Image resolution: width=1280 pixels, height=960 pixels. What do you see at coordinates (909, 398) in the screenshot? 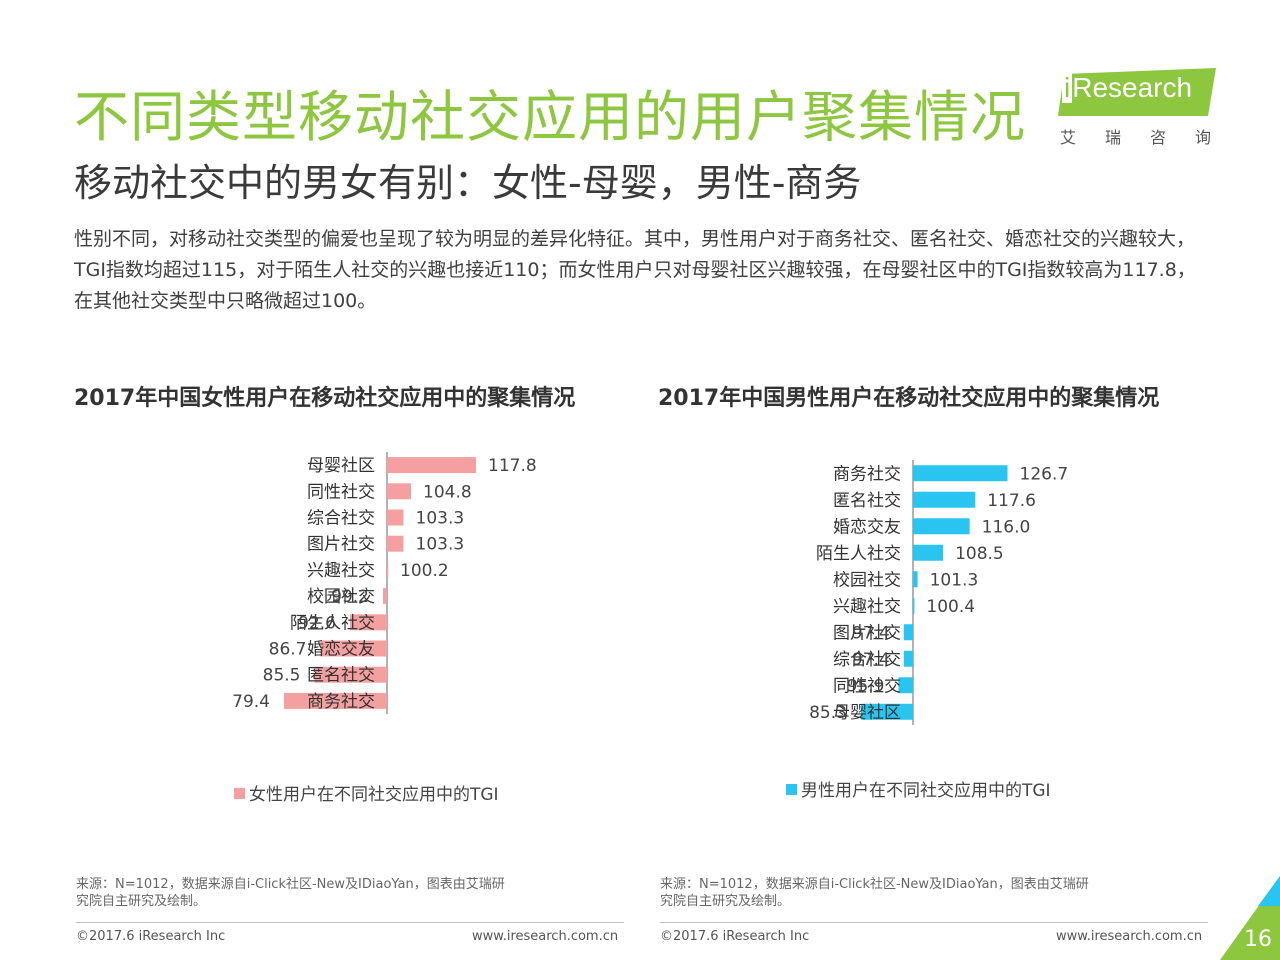
I see `male-chart-title: 2017年中国男性用户在移动社交应用中的聚集情况` at bounding box center [909, 398].